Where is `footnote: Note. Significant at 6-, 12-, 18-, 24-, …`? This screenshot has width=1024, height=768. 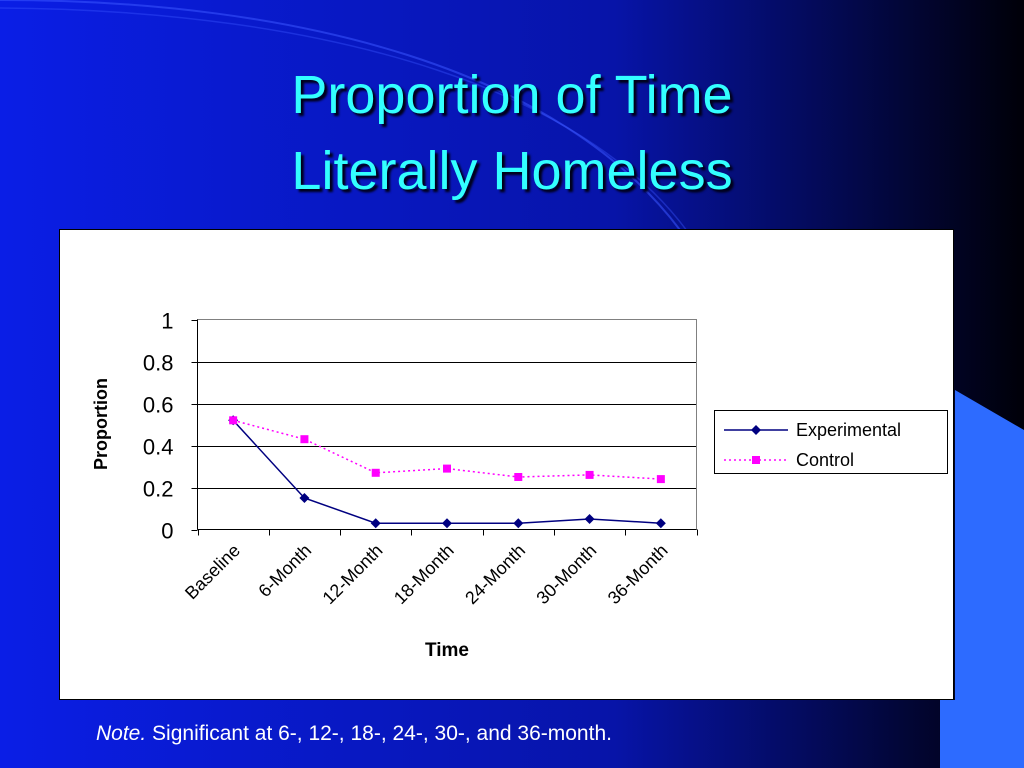
footnote: Note. Significant at 6-, 12-, 18-, 24-, … is located at coordinates (354, 734).